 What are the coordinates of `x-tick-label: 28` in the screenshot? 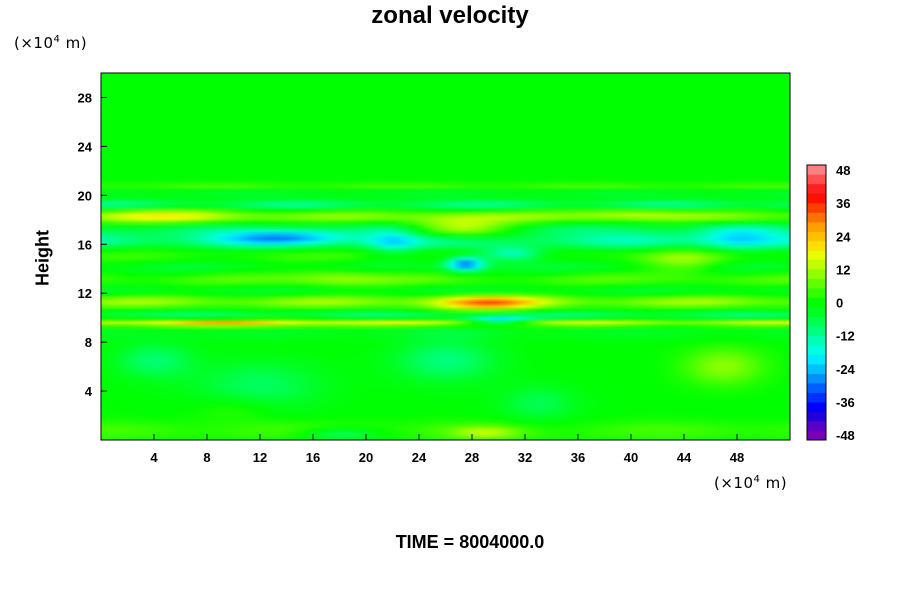 It's located at (472, 457).